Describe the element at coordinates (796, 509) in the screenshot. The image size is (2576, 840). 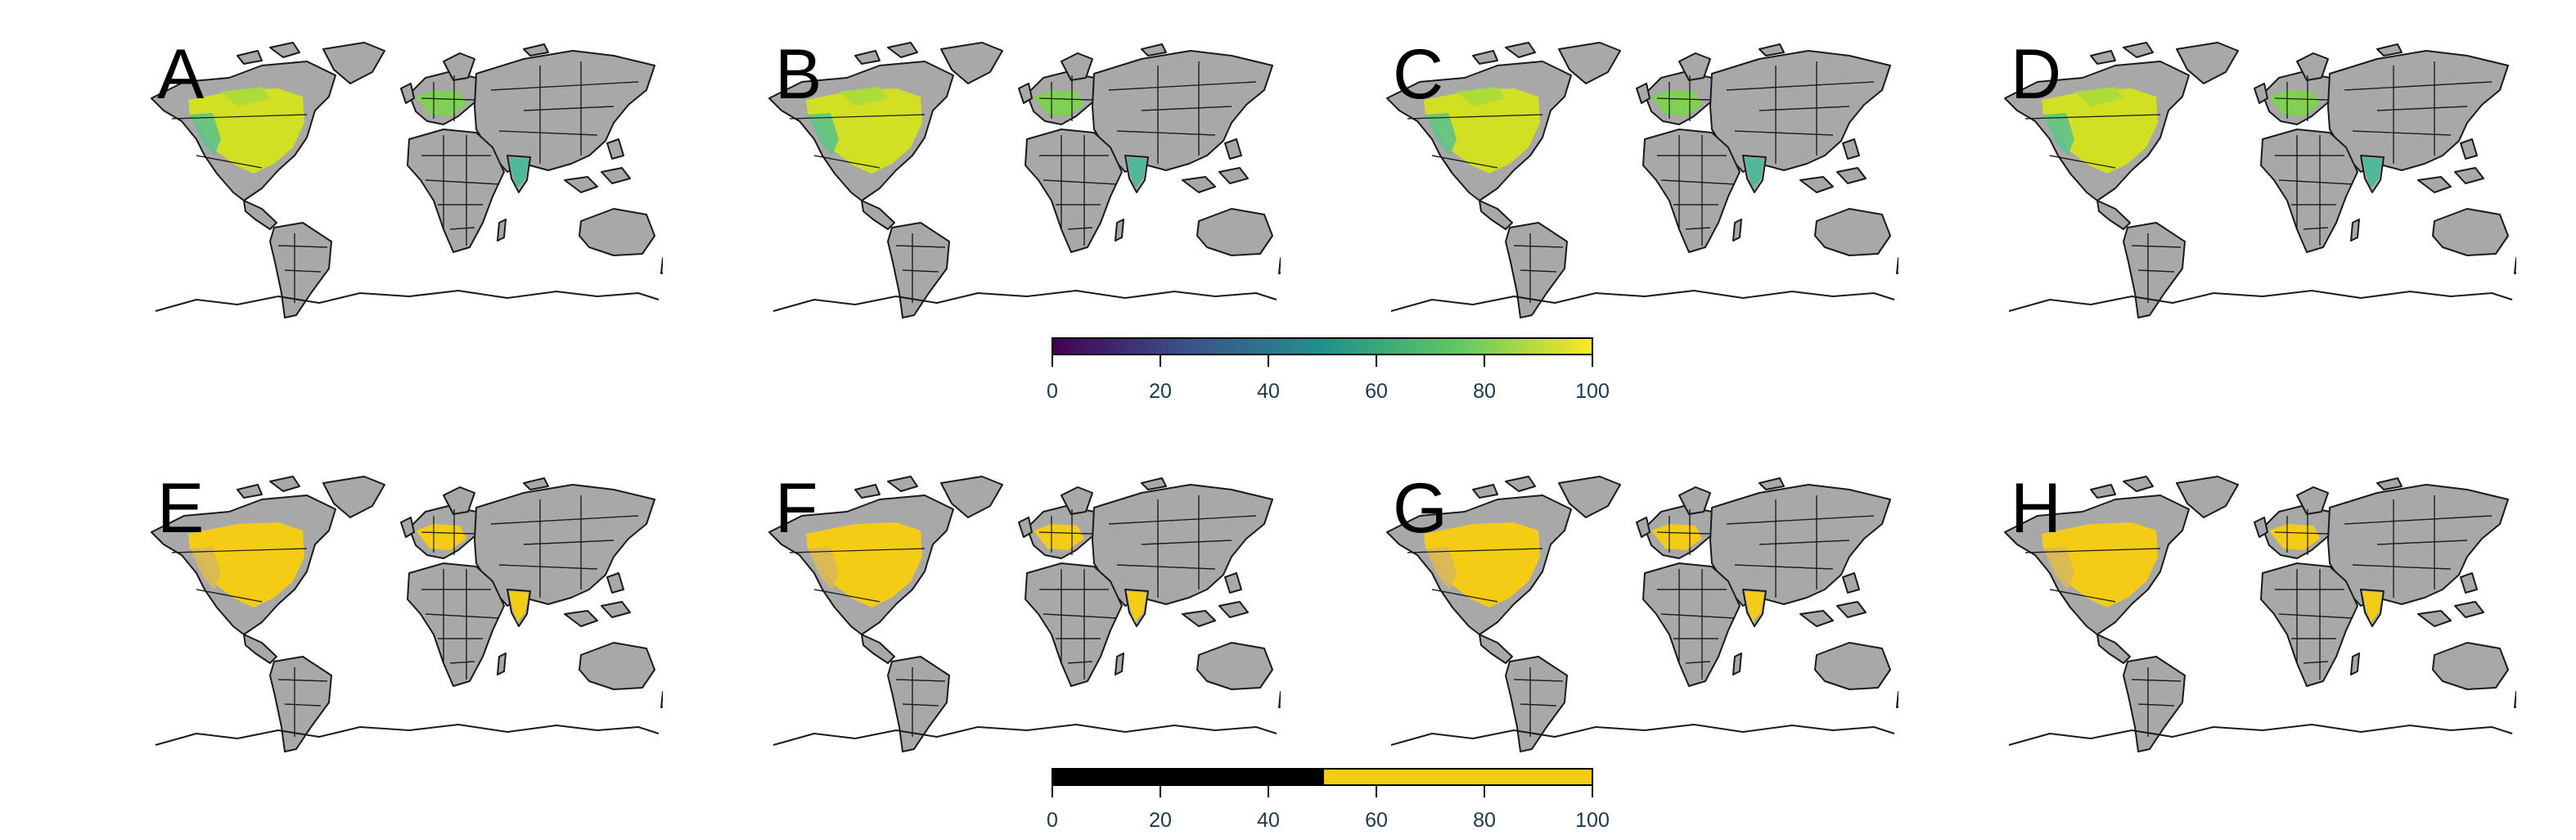
I see `panel-label: F` at that location.